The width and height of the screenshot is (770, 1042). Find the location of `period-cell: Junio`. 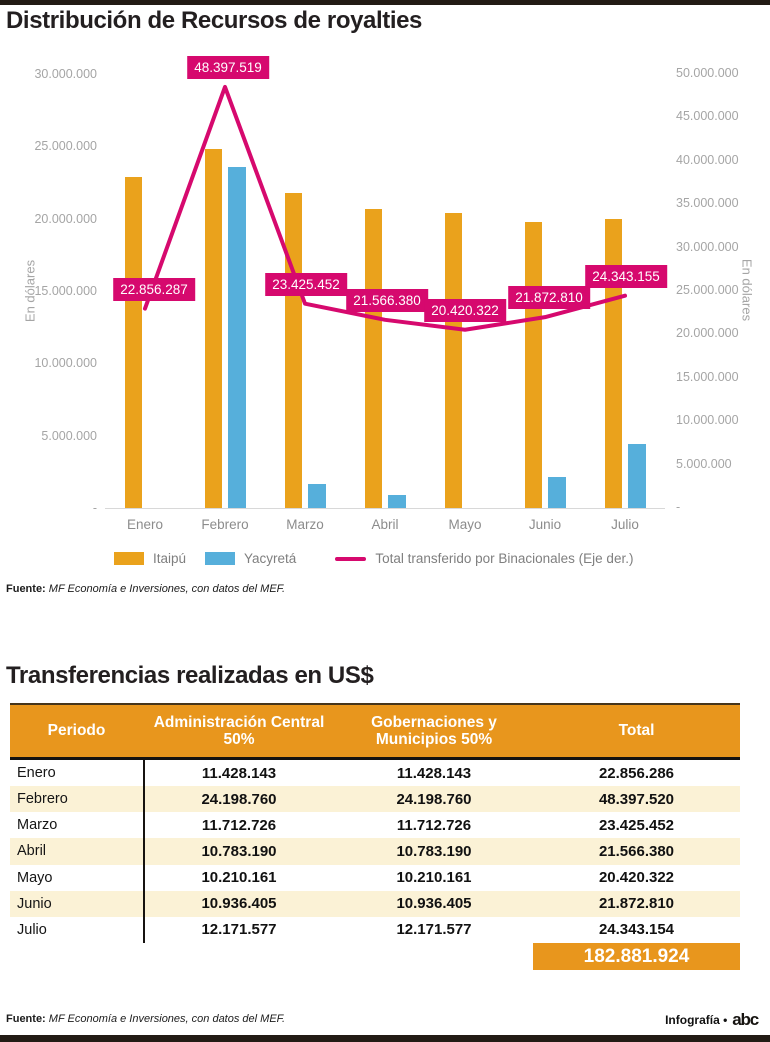

period-cell: Junio is located at coordinates (34, 903).